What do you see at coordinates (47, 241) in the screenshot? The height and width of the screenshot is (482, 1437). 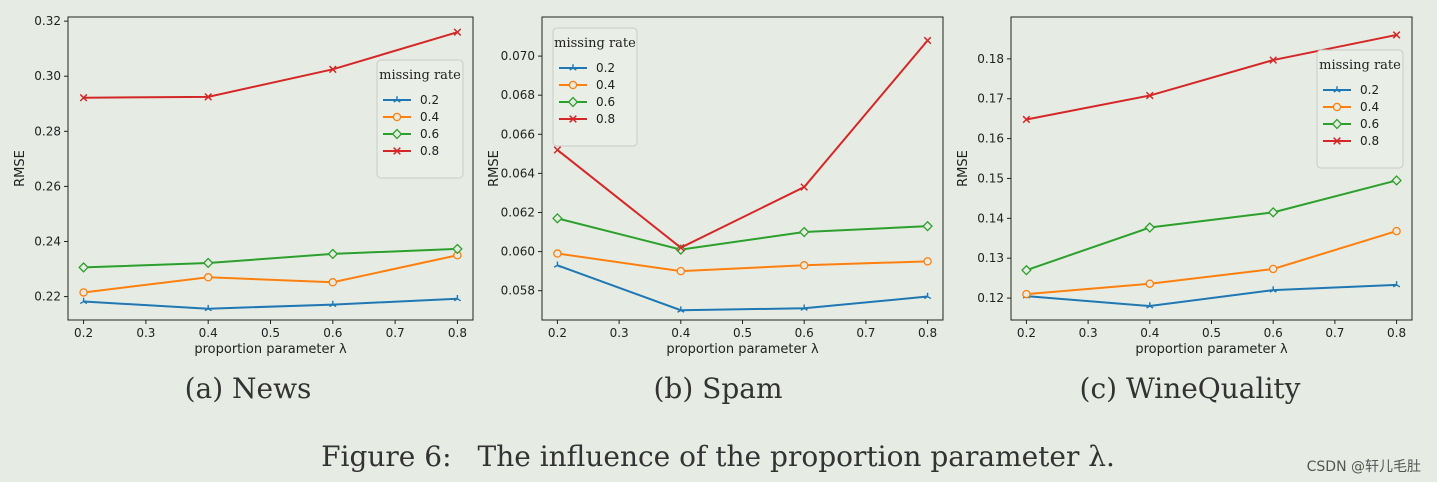 I see `y-tick-label: 0.24` at bounding box center [47, 241].